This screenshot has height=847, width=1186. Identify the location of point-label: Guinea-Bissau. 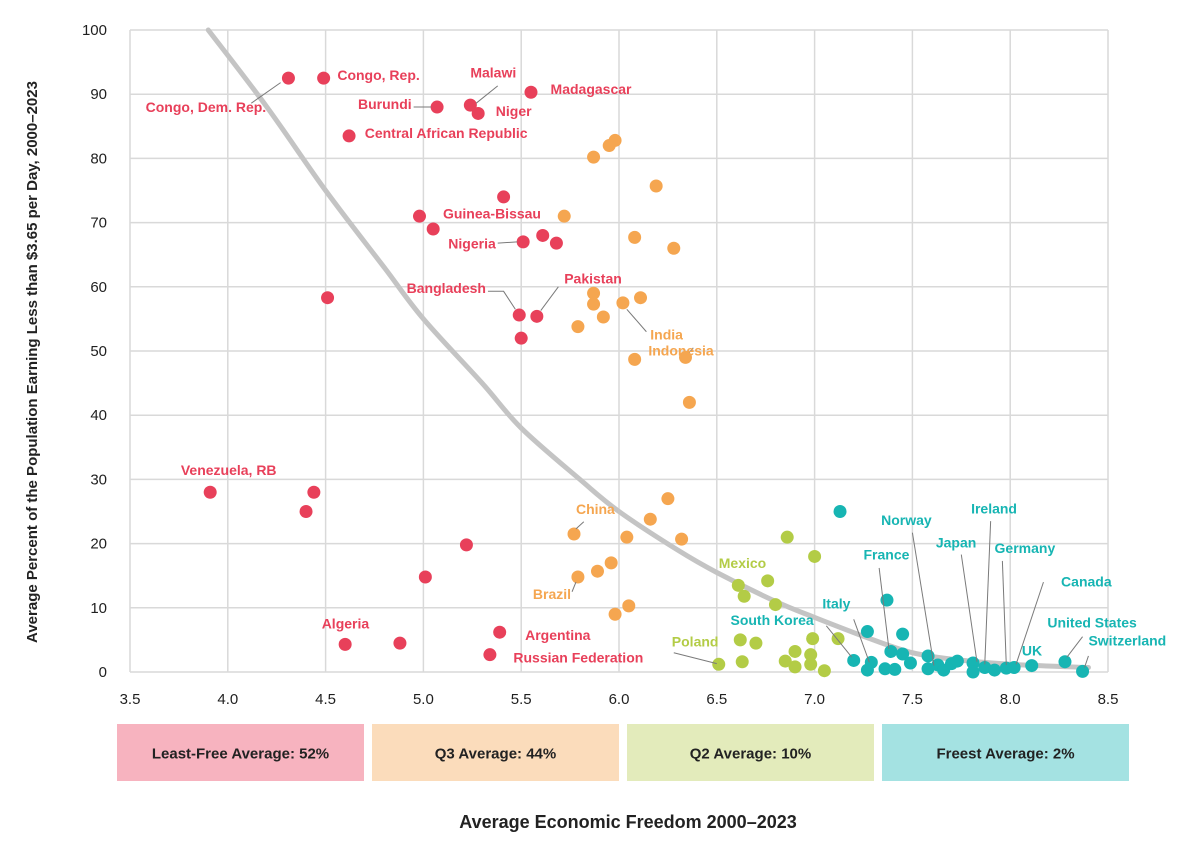
(492, 214).